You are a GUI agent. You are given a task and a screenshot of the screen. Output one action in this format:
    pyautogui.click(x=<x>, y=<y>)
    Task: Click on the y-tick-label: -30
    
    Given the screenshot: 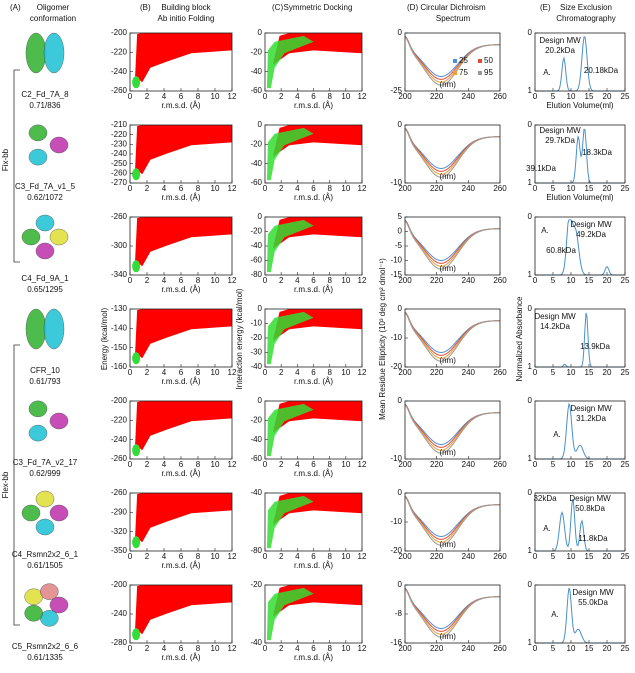 What is the action you would take?
    pyautogui.click(x=256, y=352)
    